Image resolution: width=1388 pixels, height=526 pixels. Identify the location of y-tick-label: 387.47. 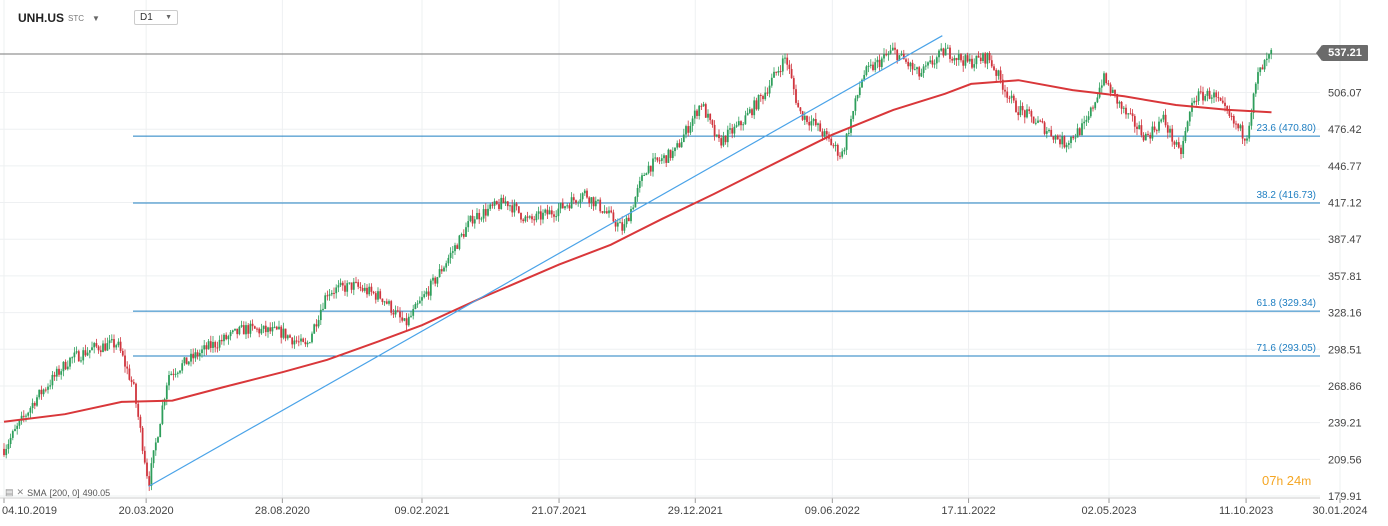
(1345, 240).